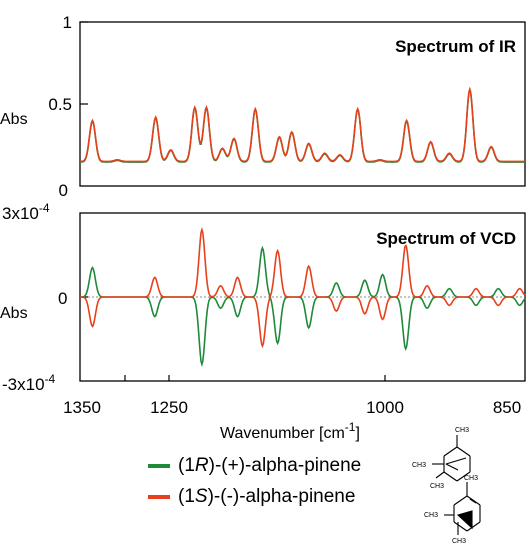  What do you see at coordinates (431, 515) in the screenshot?
I see `molecule-1s-label-left: CH3` at bounding box center [431, 515].